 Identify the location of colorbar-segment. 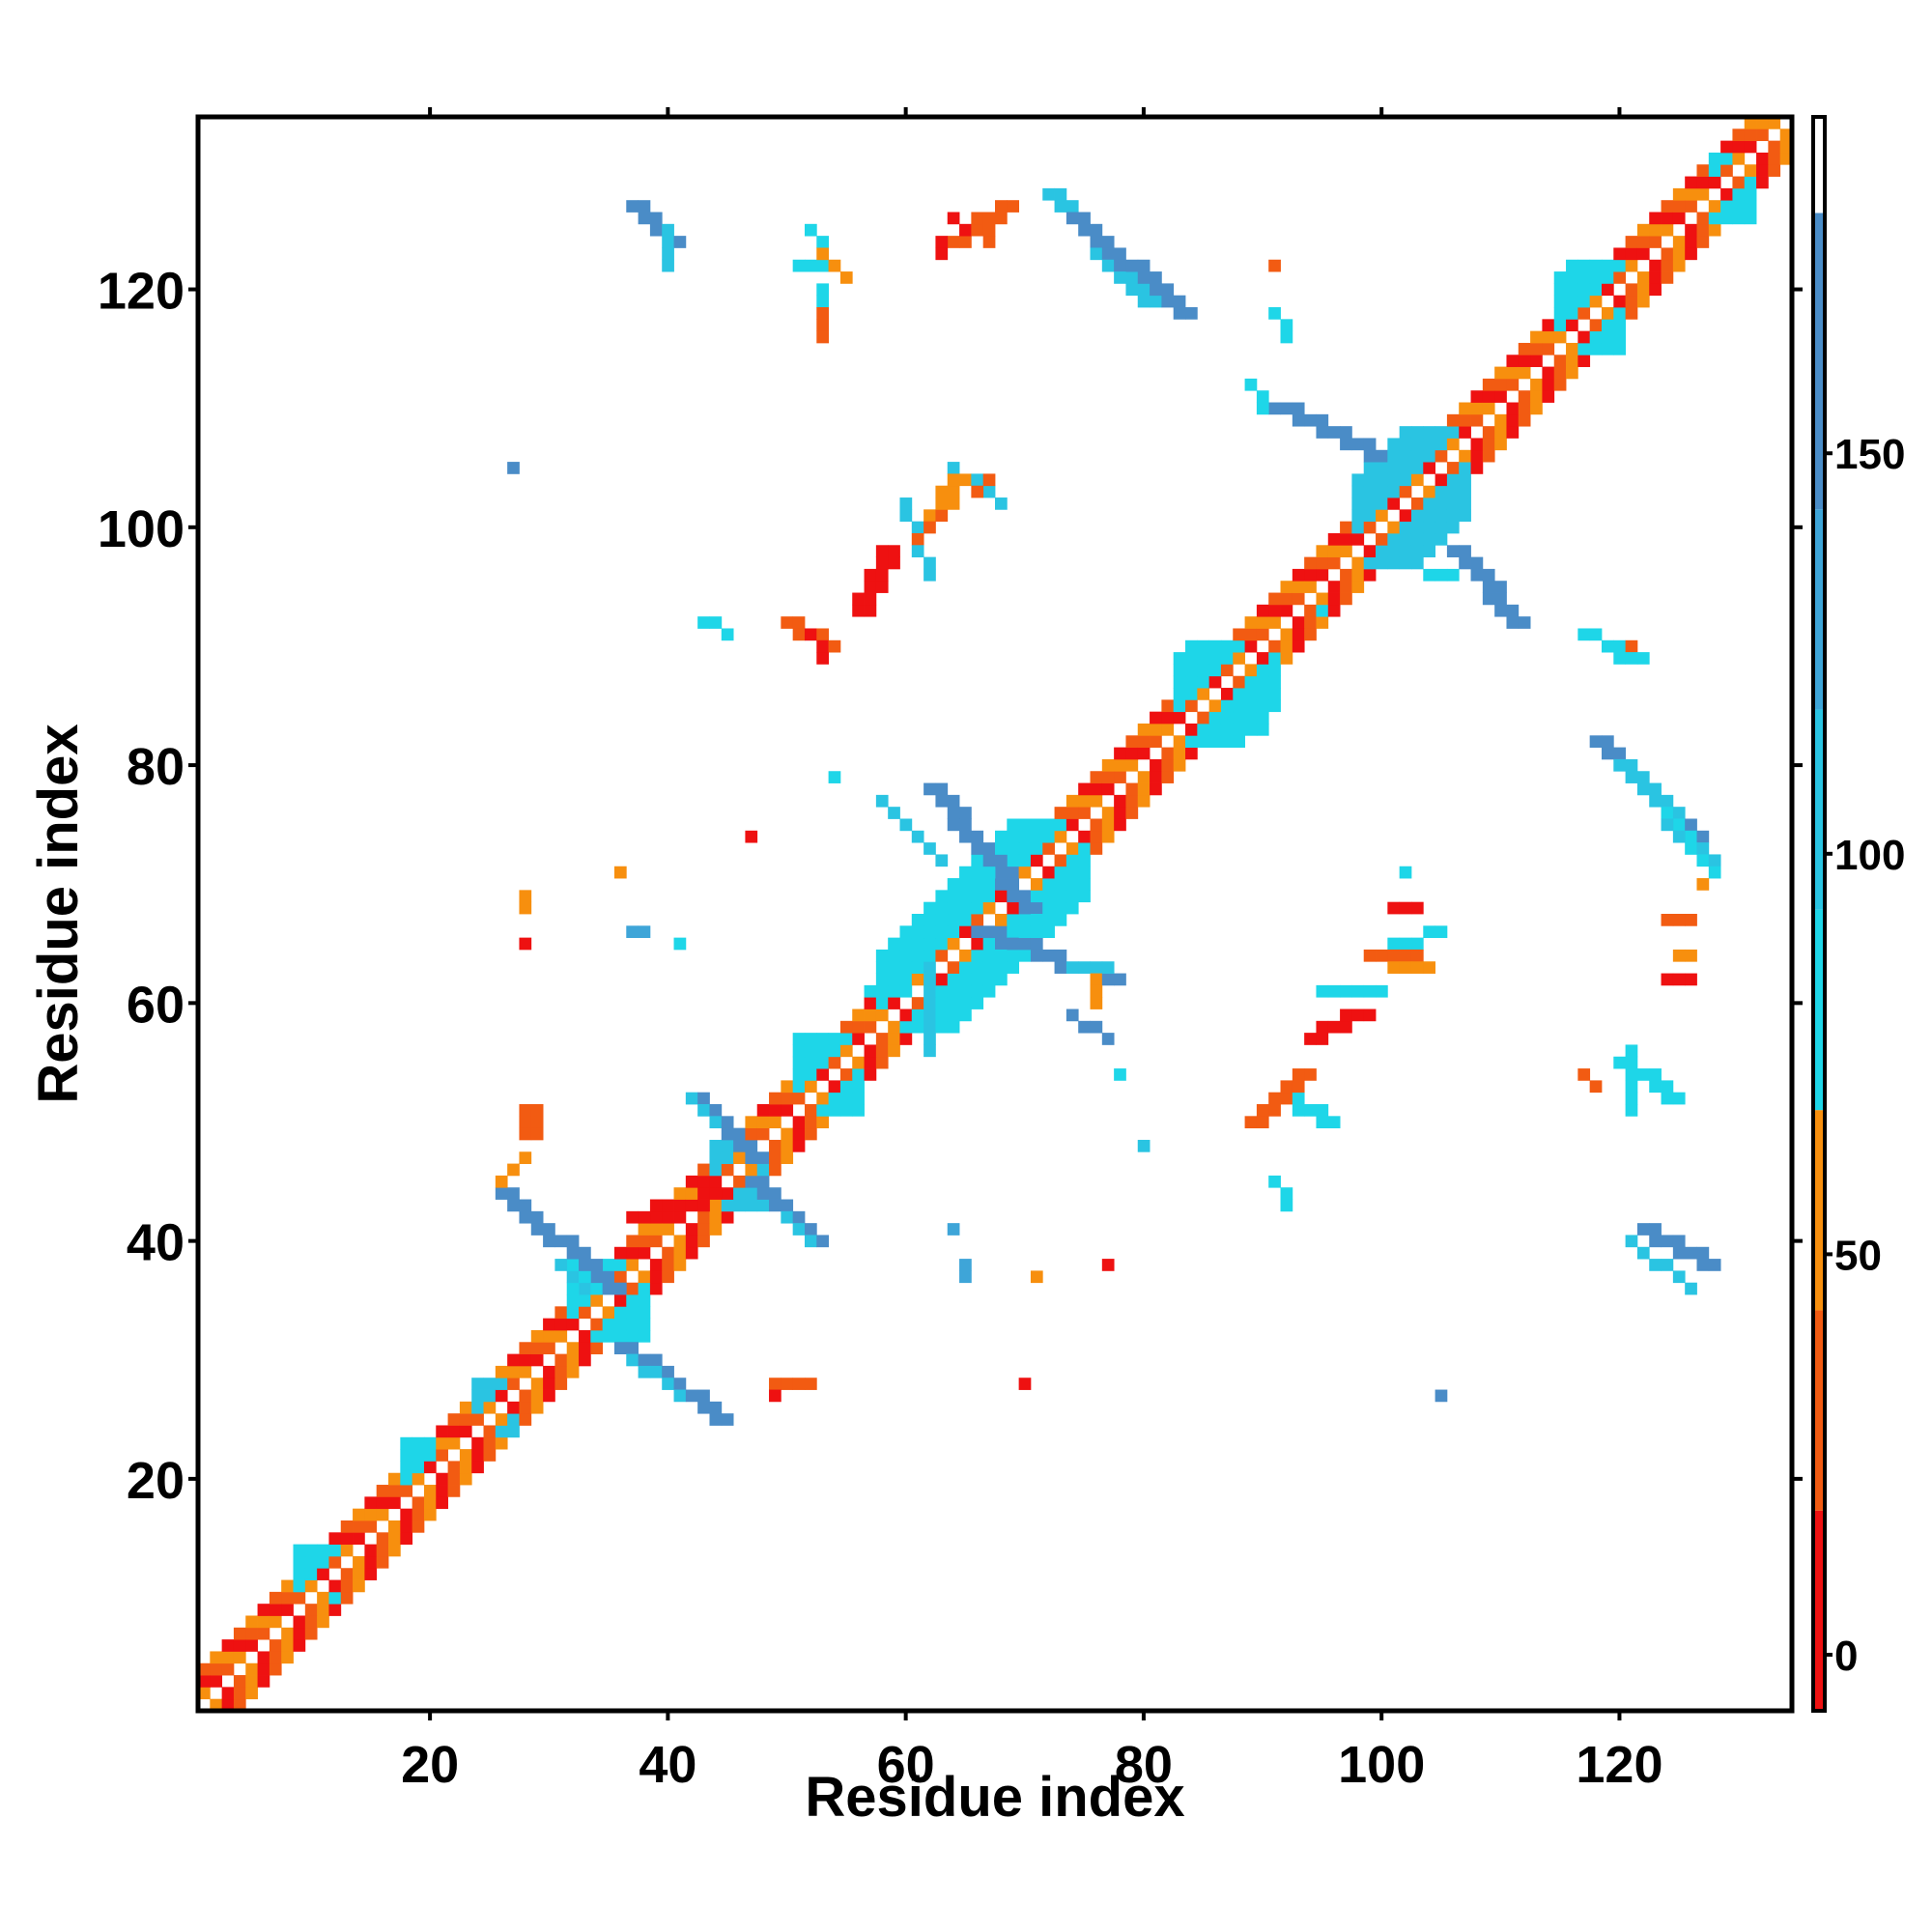
(1819, 1410).